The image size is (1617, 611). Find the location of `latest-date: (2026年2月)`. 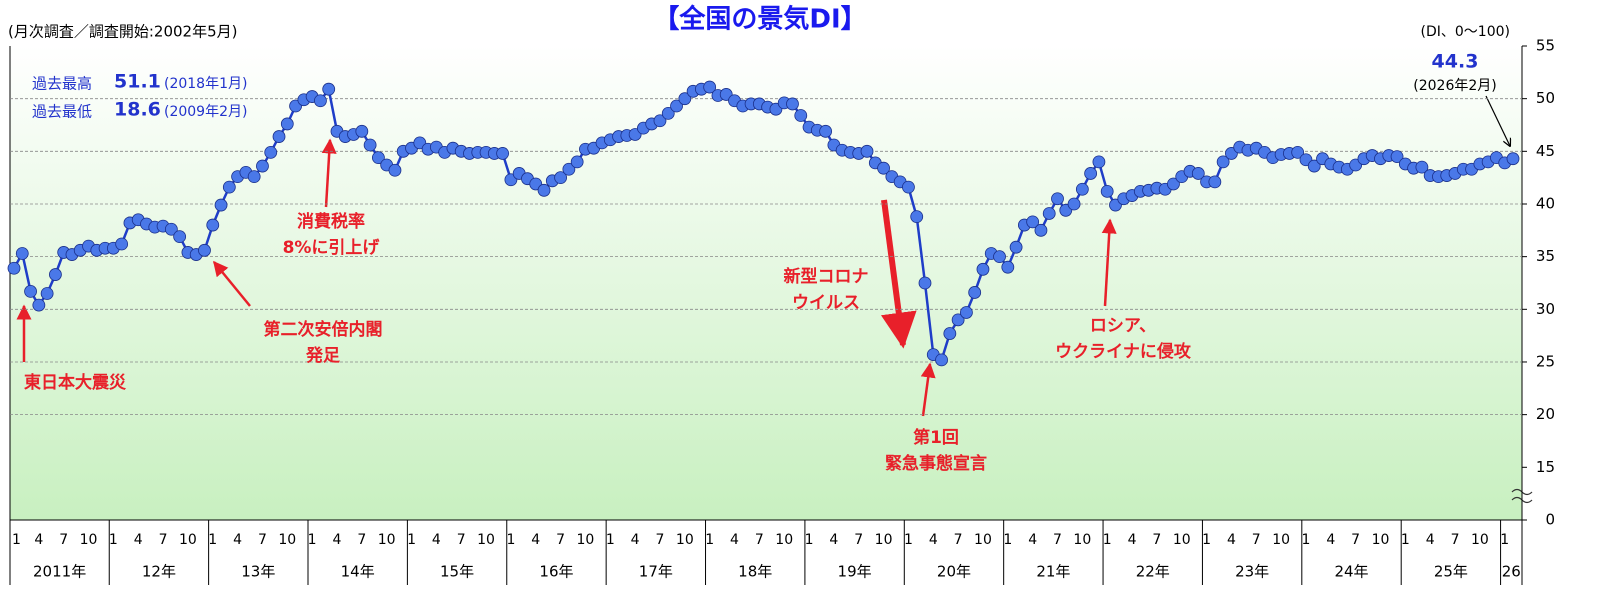

latest-date: (2026年2月) is located at coordinates (1454, 86).